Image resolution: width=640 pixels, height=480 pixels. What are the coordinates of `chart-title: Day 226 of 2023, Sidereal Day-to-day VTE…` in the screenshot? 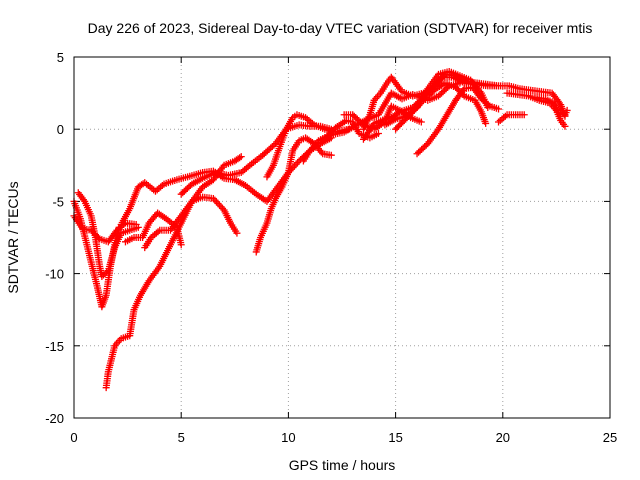 It's located at (340, 28).